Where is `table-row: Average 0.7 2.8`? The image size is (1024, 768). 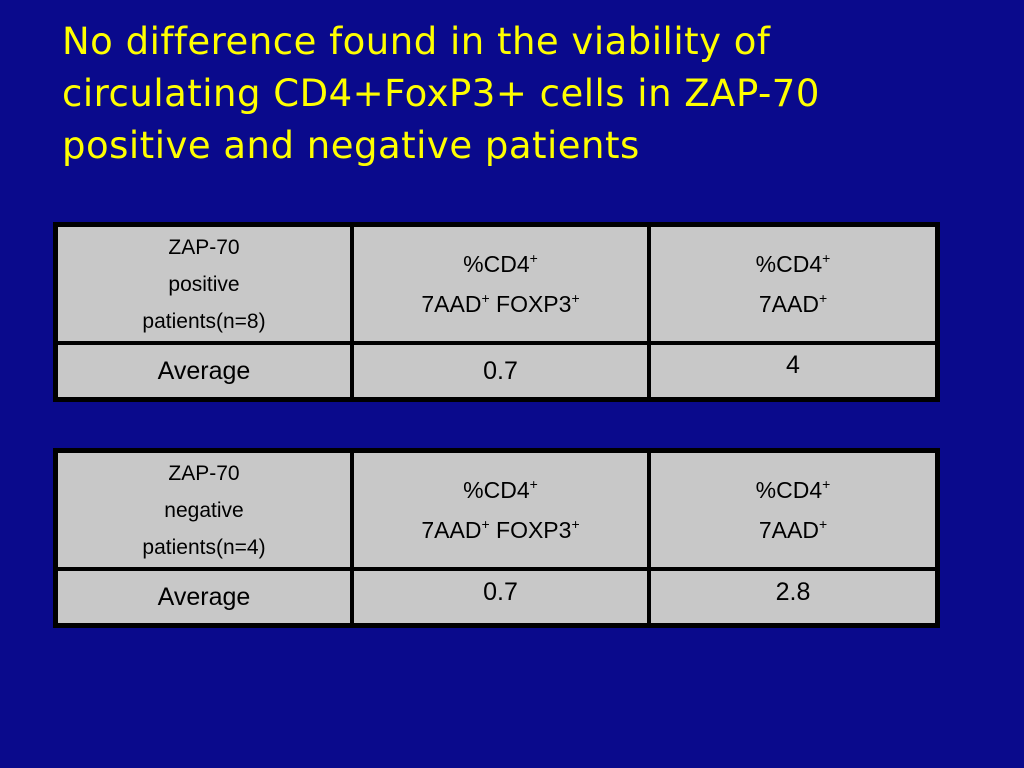 table-row: Average 0.7 2.8 is located at coordinates (496, 597).